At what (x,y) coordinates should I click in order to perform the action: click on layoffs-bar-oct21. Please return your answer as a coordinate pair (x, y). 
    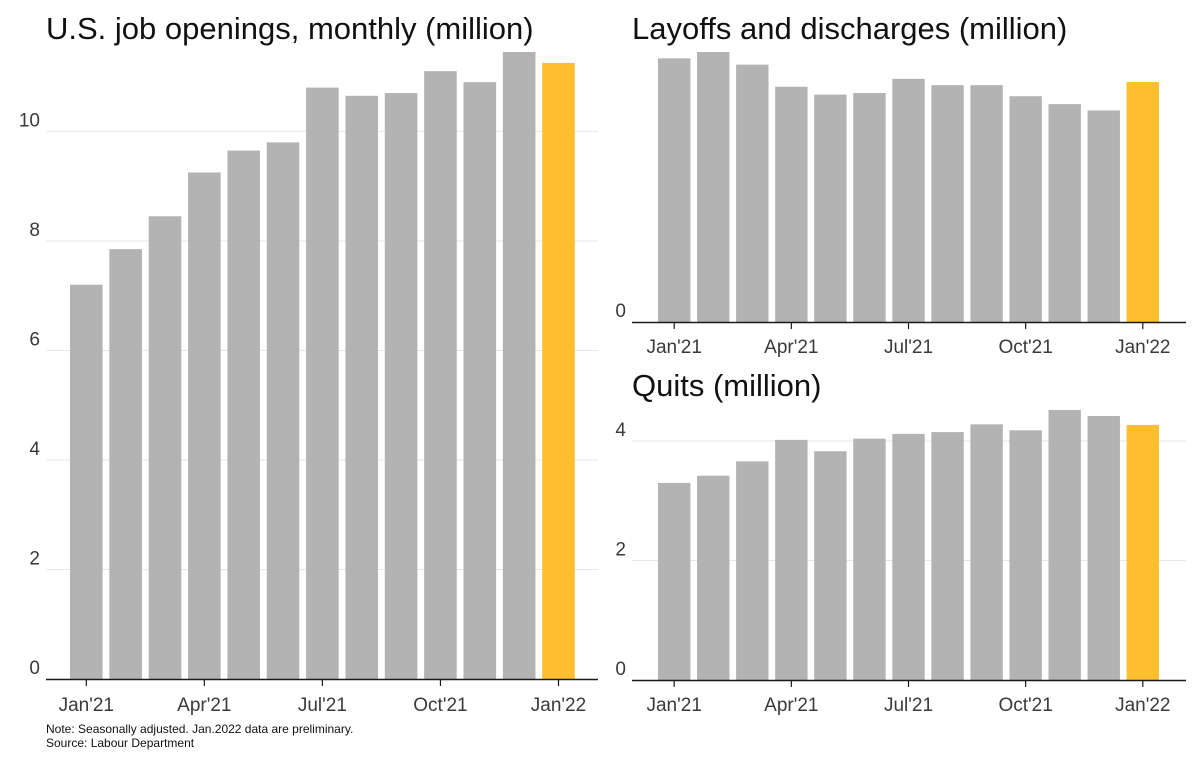
    Looking at the image, I should click on (1025, 209).